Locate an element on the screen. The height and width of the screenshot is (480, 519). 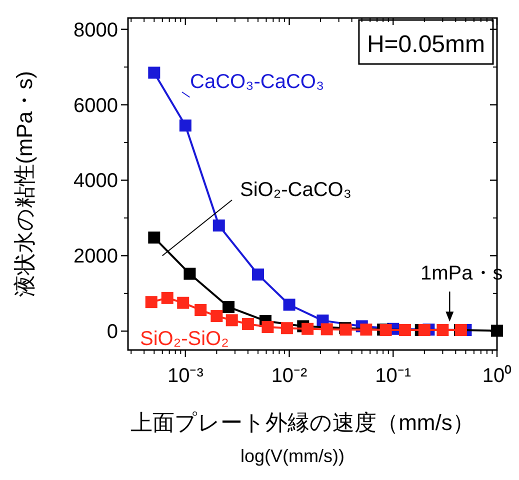
y-axis-title: 液状水の粘性(mPa・s) is located at coordinates (24, 184).